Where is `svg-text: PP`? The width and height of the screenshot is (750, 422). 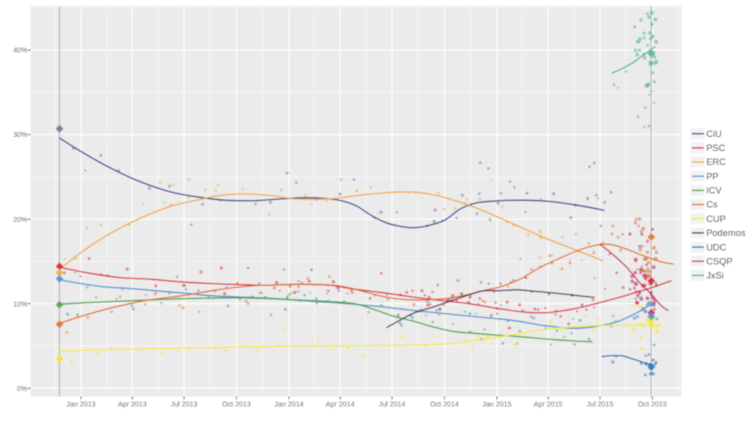
svg-text: PP is located at coordinates (712, 176).